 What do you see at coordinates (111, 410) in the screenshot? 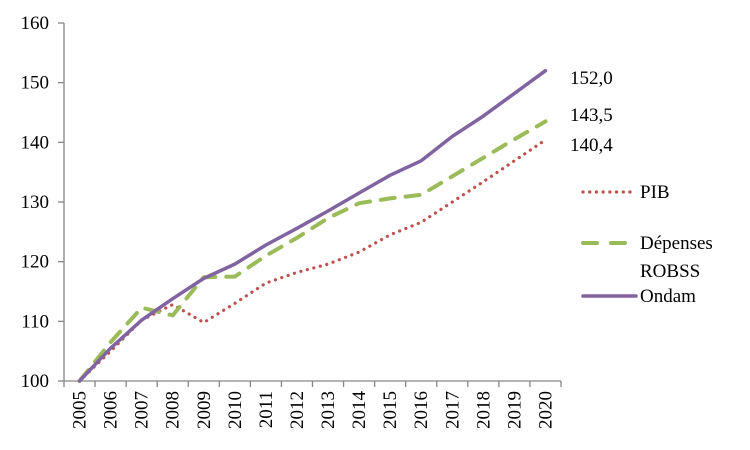
I see `x-tick-label: 2006` at bounding box center [111, 410].